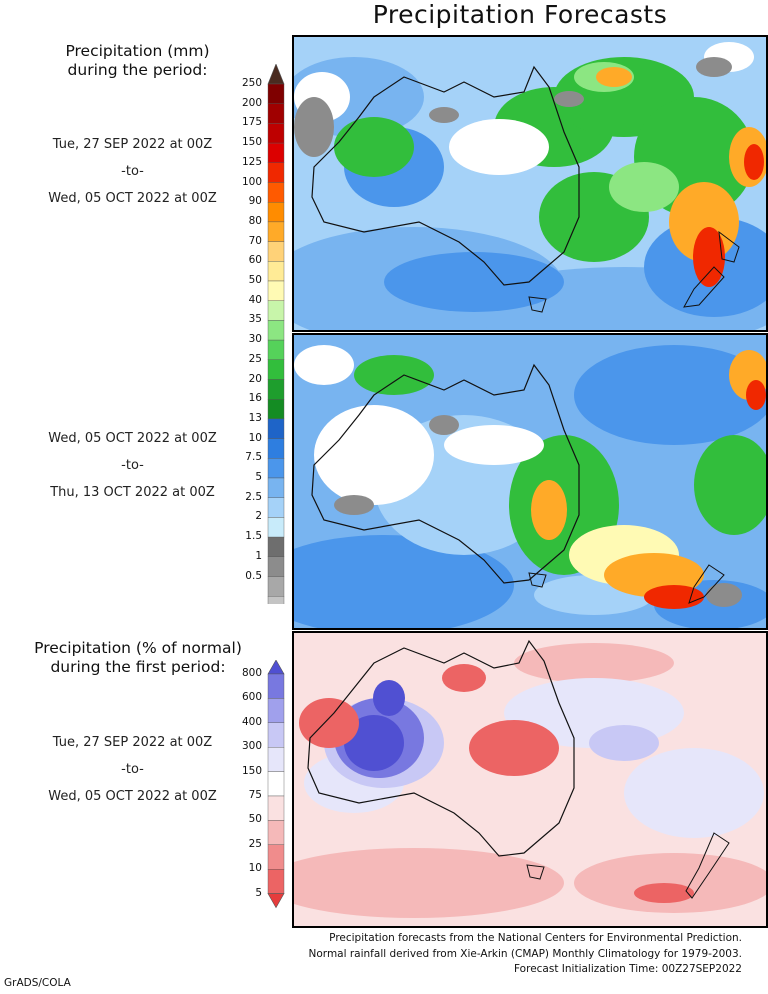  What do you see at coordinates (132, 198) in the screenshot?
I see `period1-end: Wed, 05 OCT 2022 at 00Z` at bounding box center [132, 198].